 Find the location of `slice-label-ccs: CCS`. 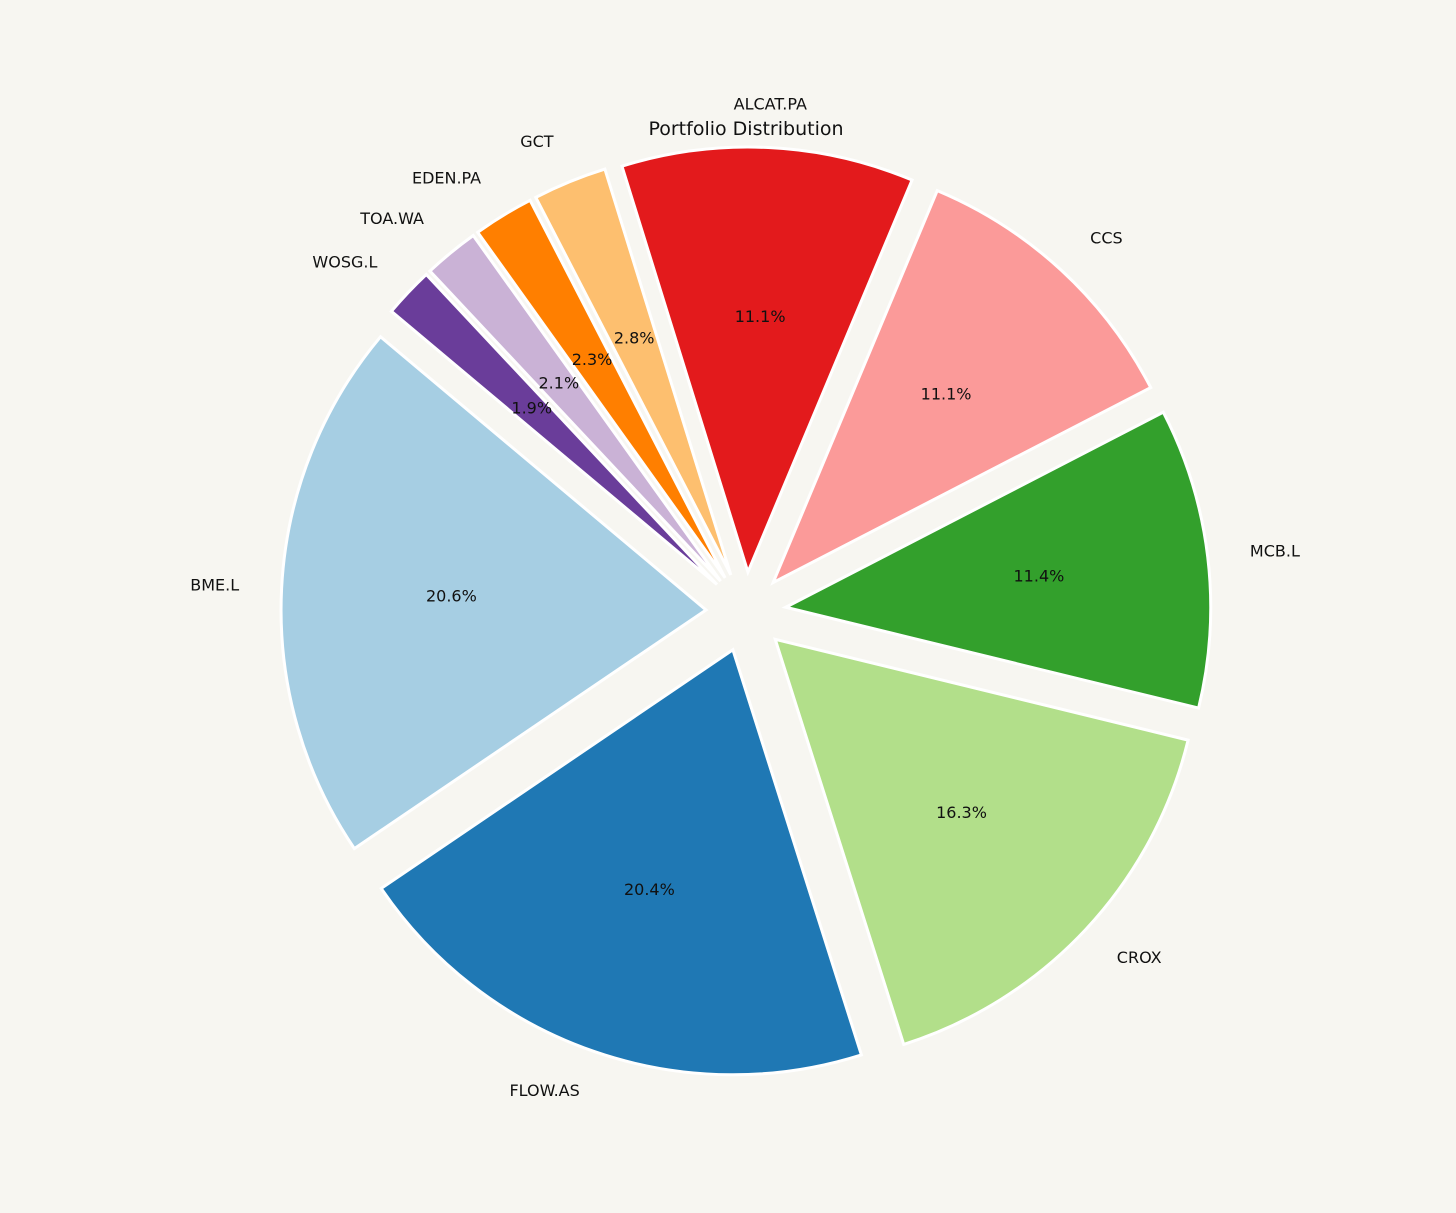

slice-label-ccs: CCS is located at coordinates (1106, 238).